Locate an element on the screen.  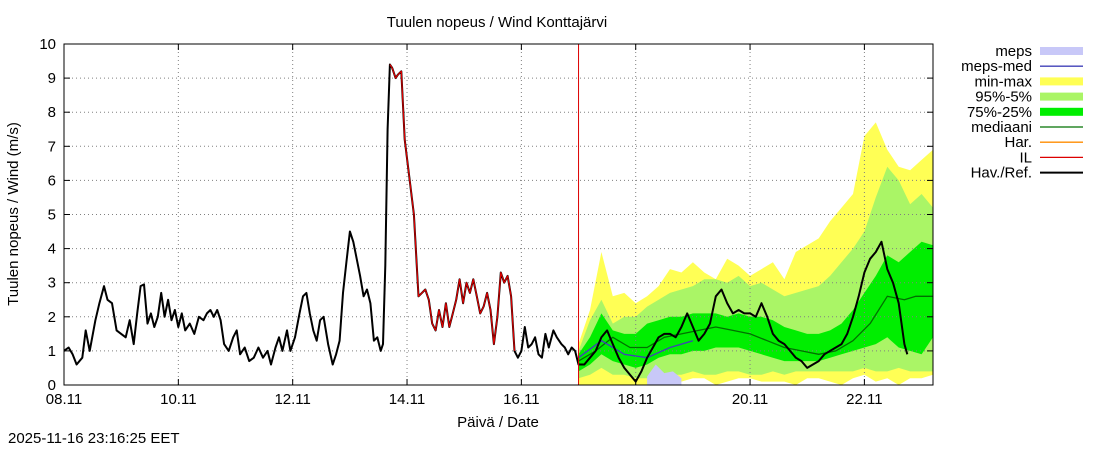
y-tick-label: 7 is located at coordinates (52, 146).